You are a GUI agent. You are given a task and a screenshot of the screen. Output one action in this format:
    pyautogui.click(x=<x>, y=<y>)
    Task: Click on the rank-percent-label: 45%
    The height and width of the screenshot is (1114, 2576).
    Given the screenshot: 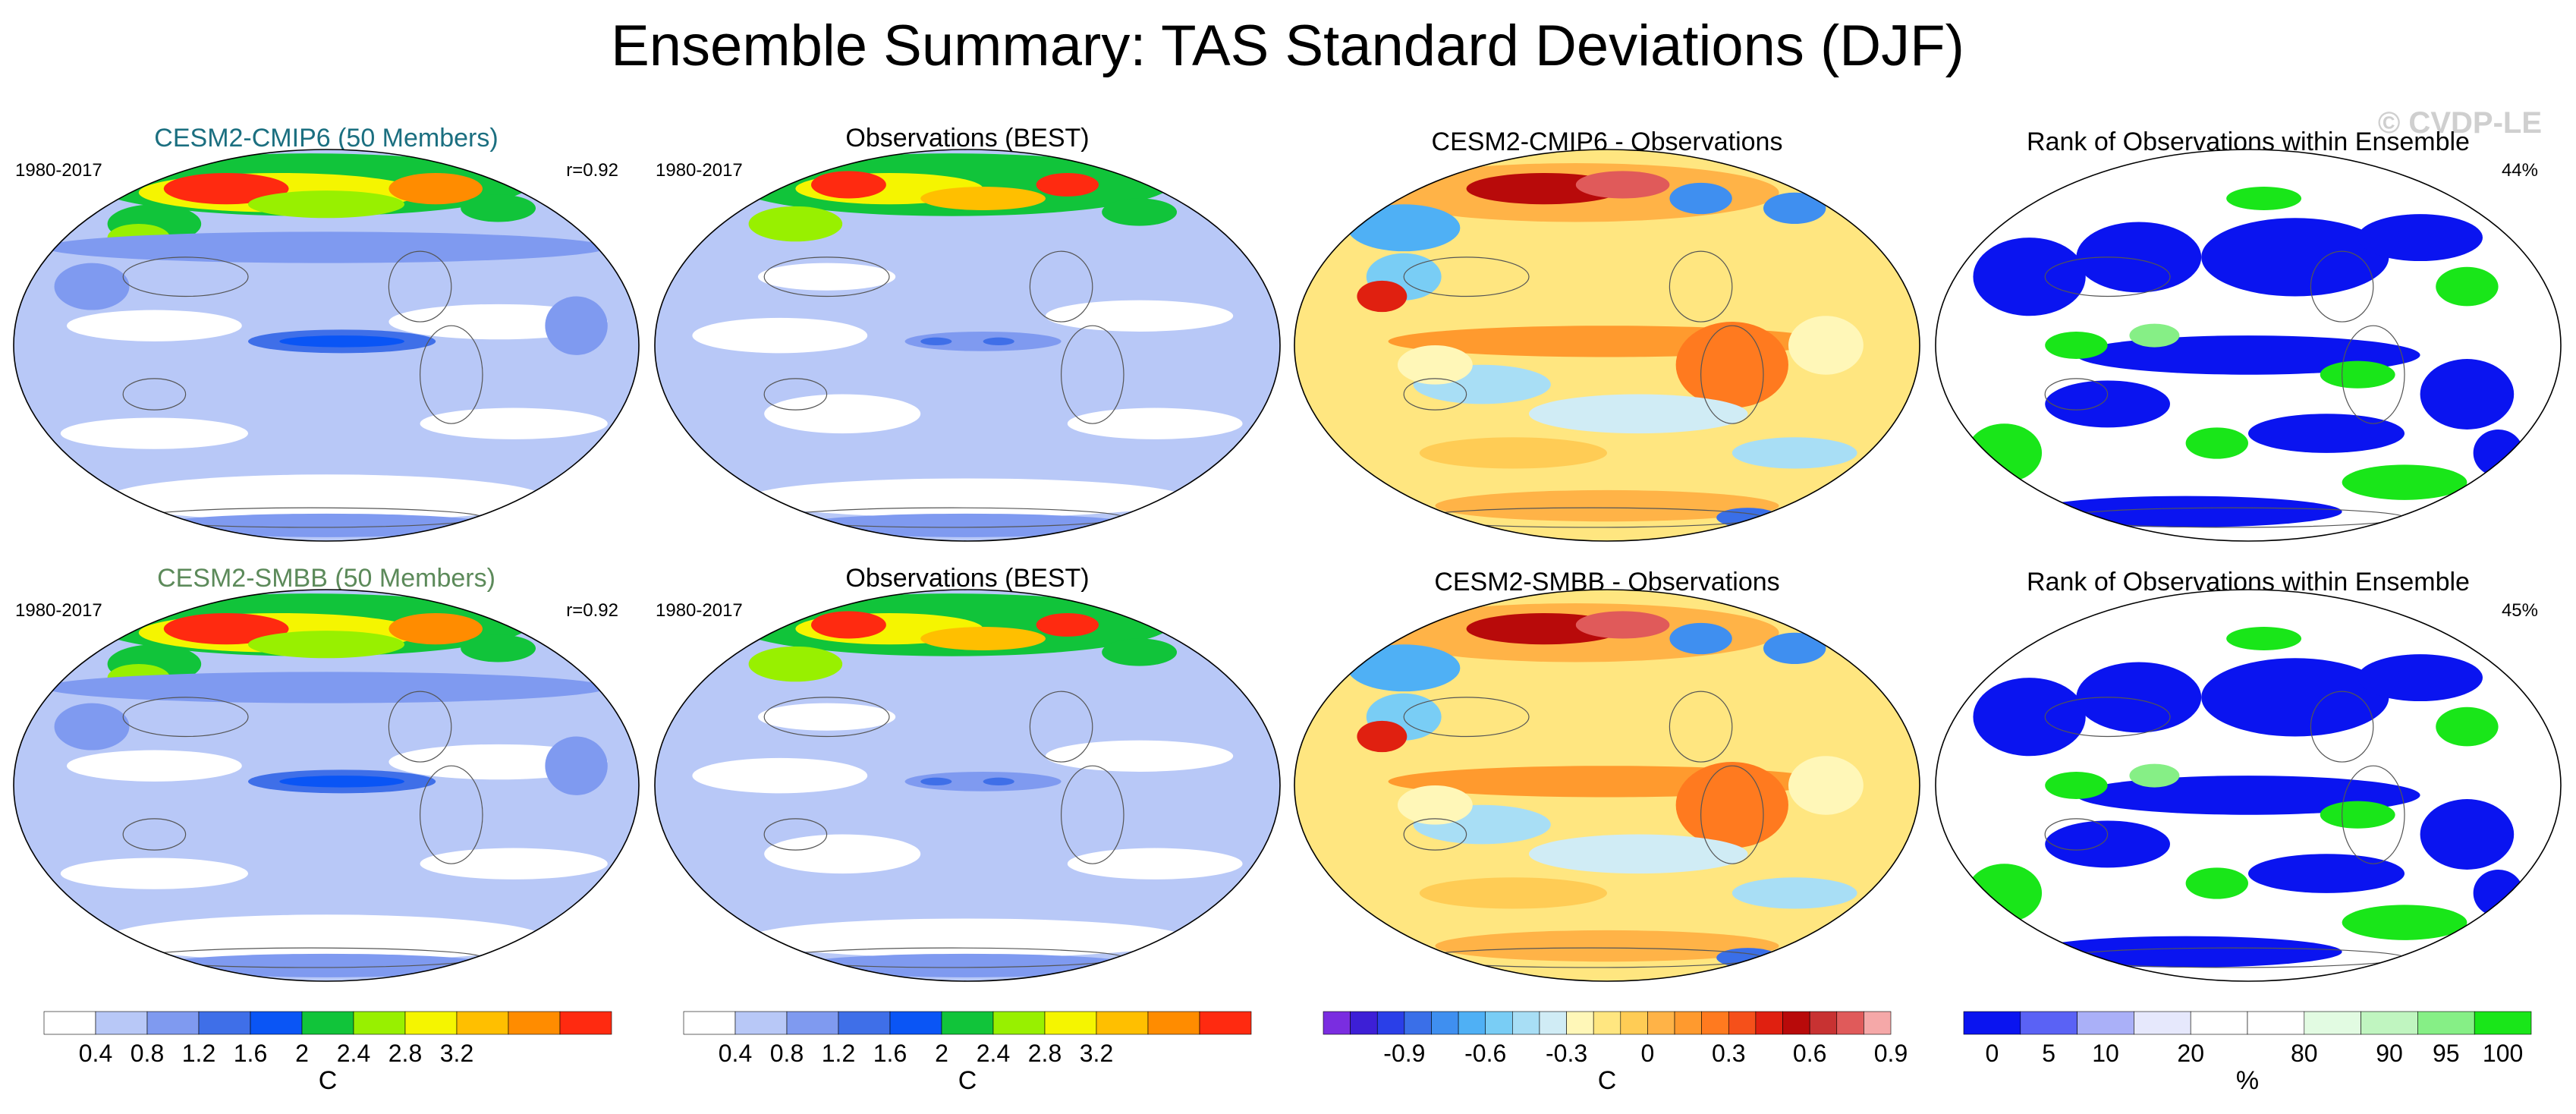 What is the action you would take?
    pyautogui.click(x=2520, y=610)
    